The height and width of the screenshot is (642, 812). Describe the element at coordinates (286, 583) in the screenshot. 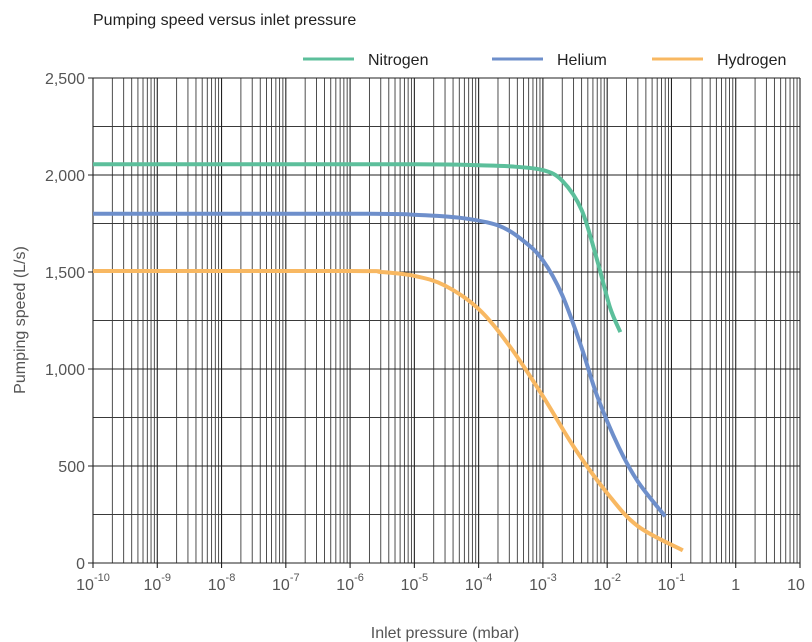

I see `x-tick-label: 10⁻⁷` at that location.